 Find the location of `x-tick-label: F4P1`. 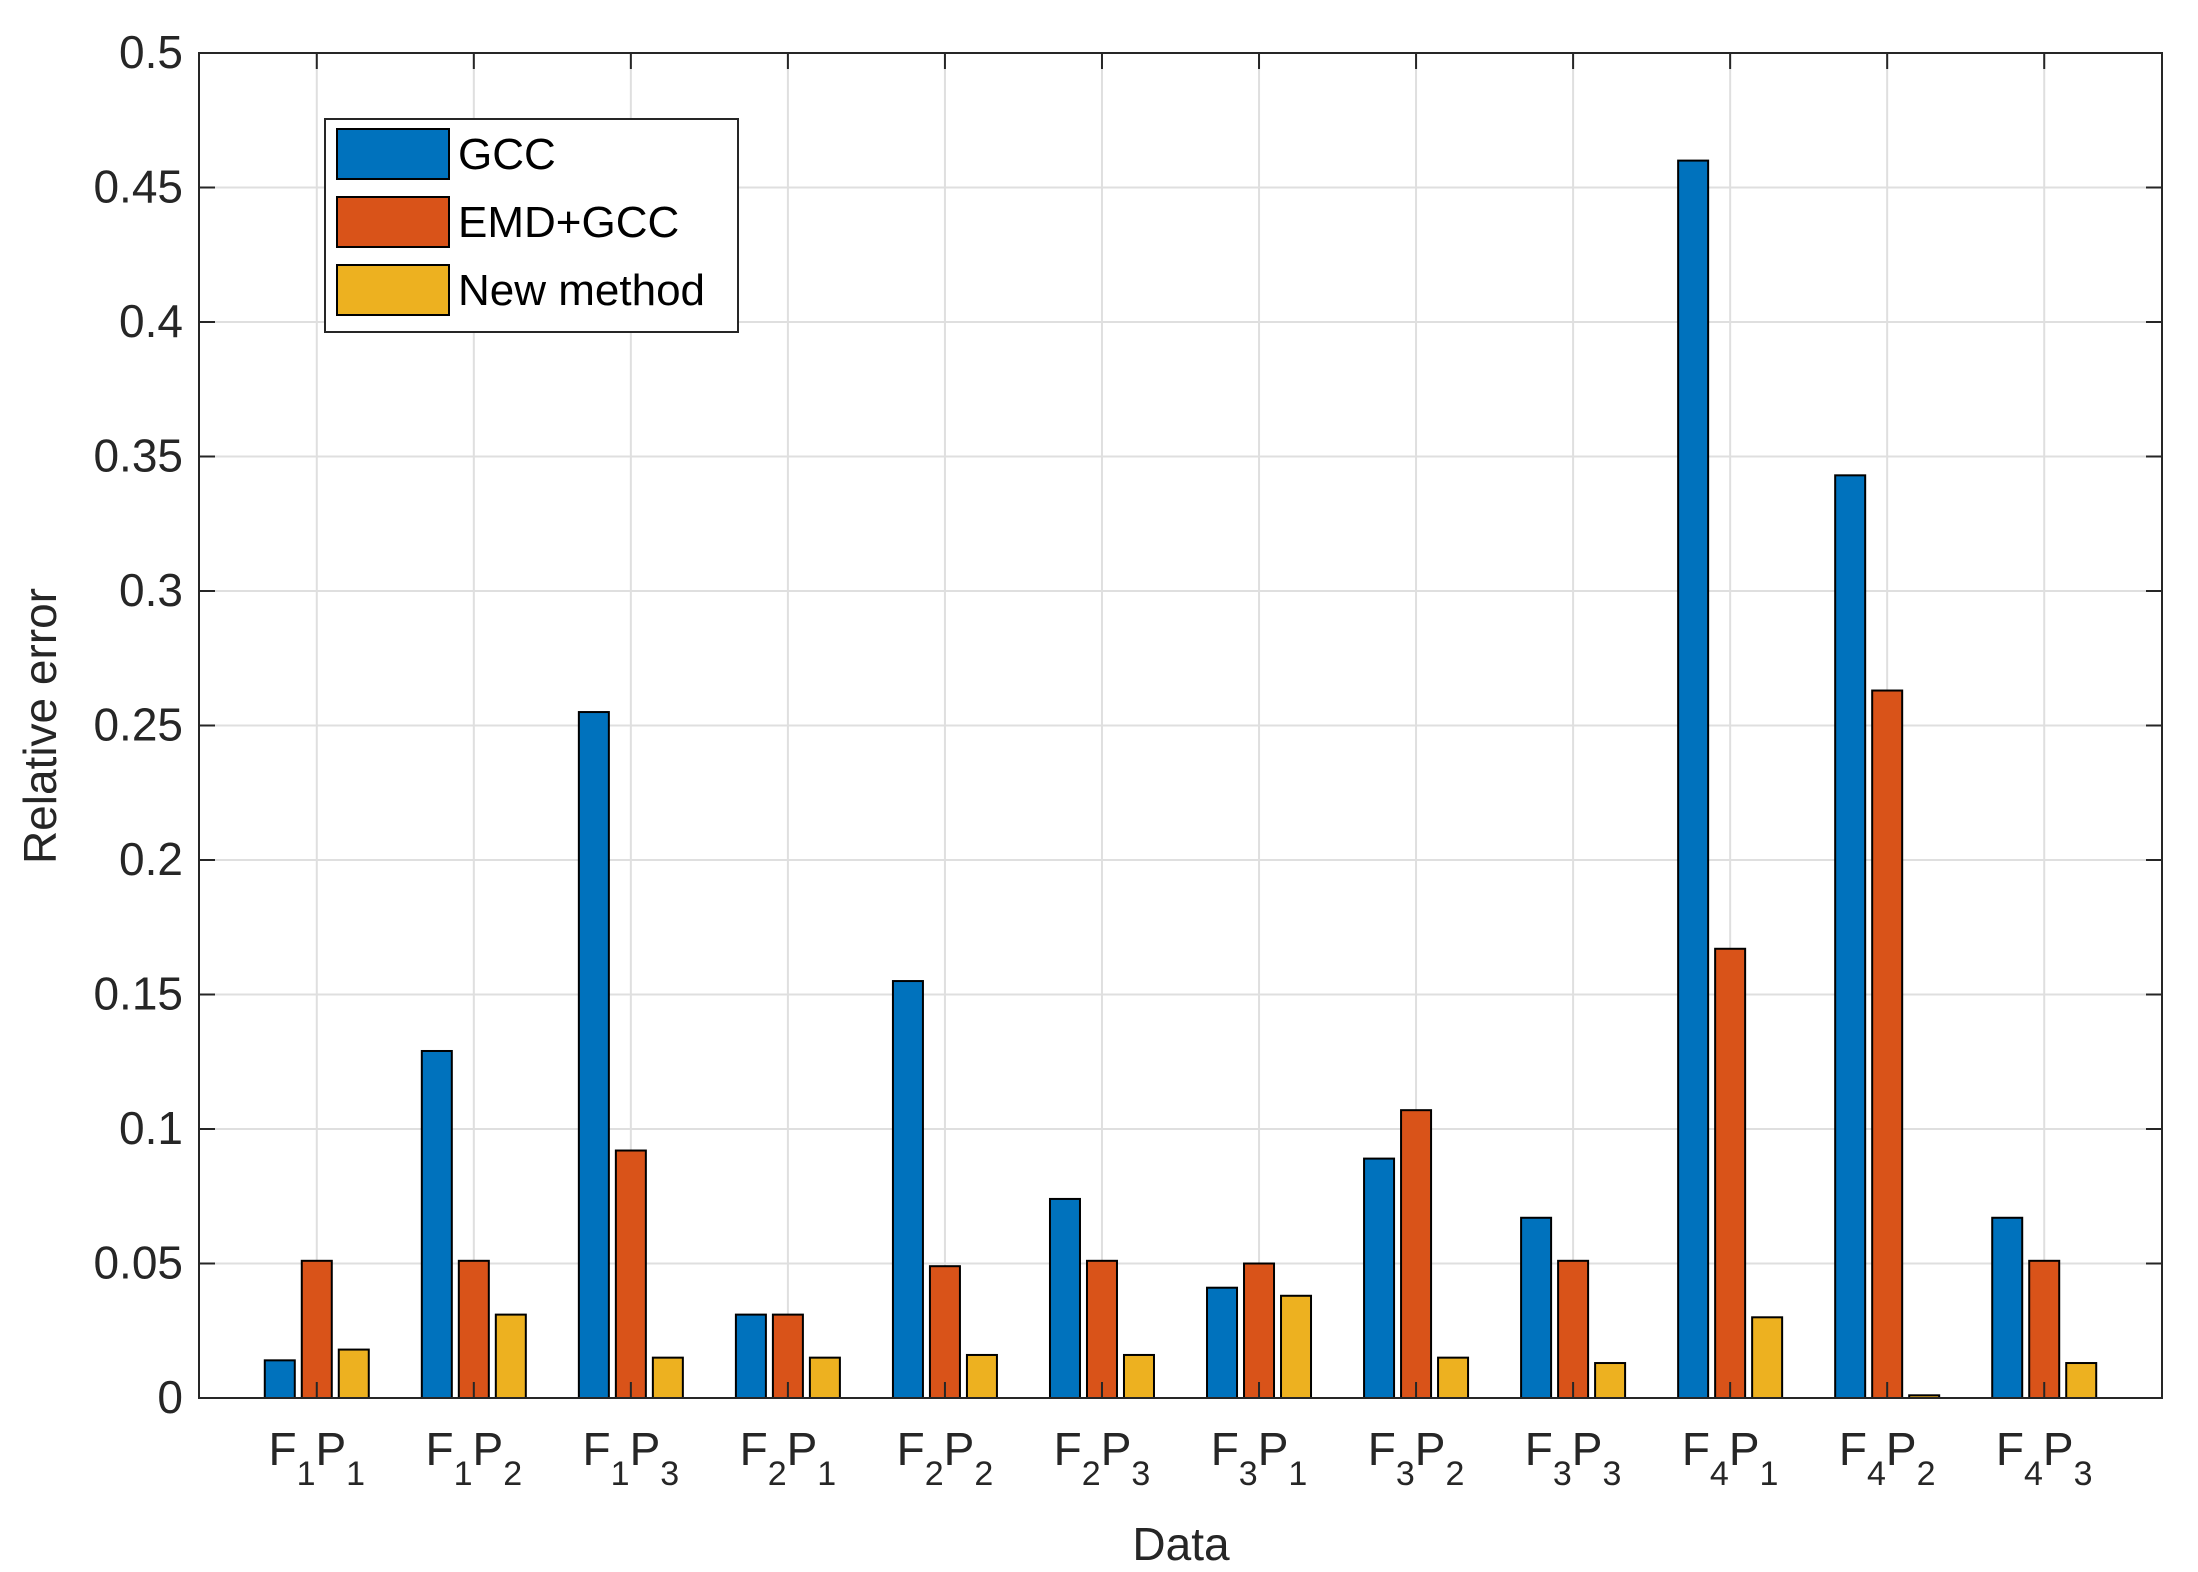

x-tick-label: F4P1 is located at coordinates (1730, 1458).